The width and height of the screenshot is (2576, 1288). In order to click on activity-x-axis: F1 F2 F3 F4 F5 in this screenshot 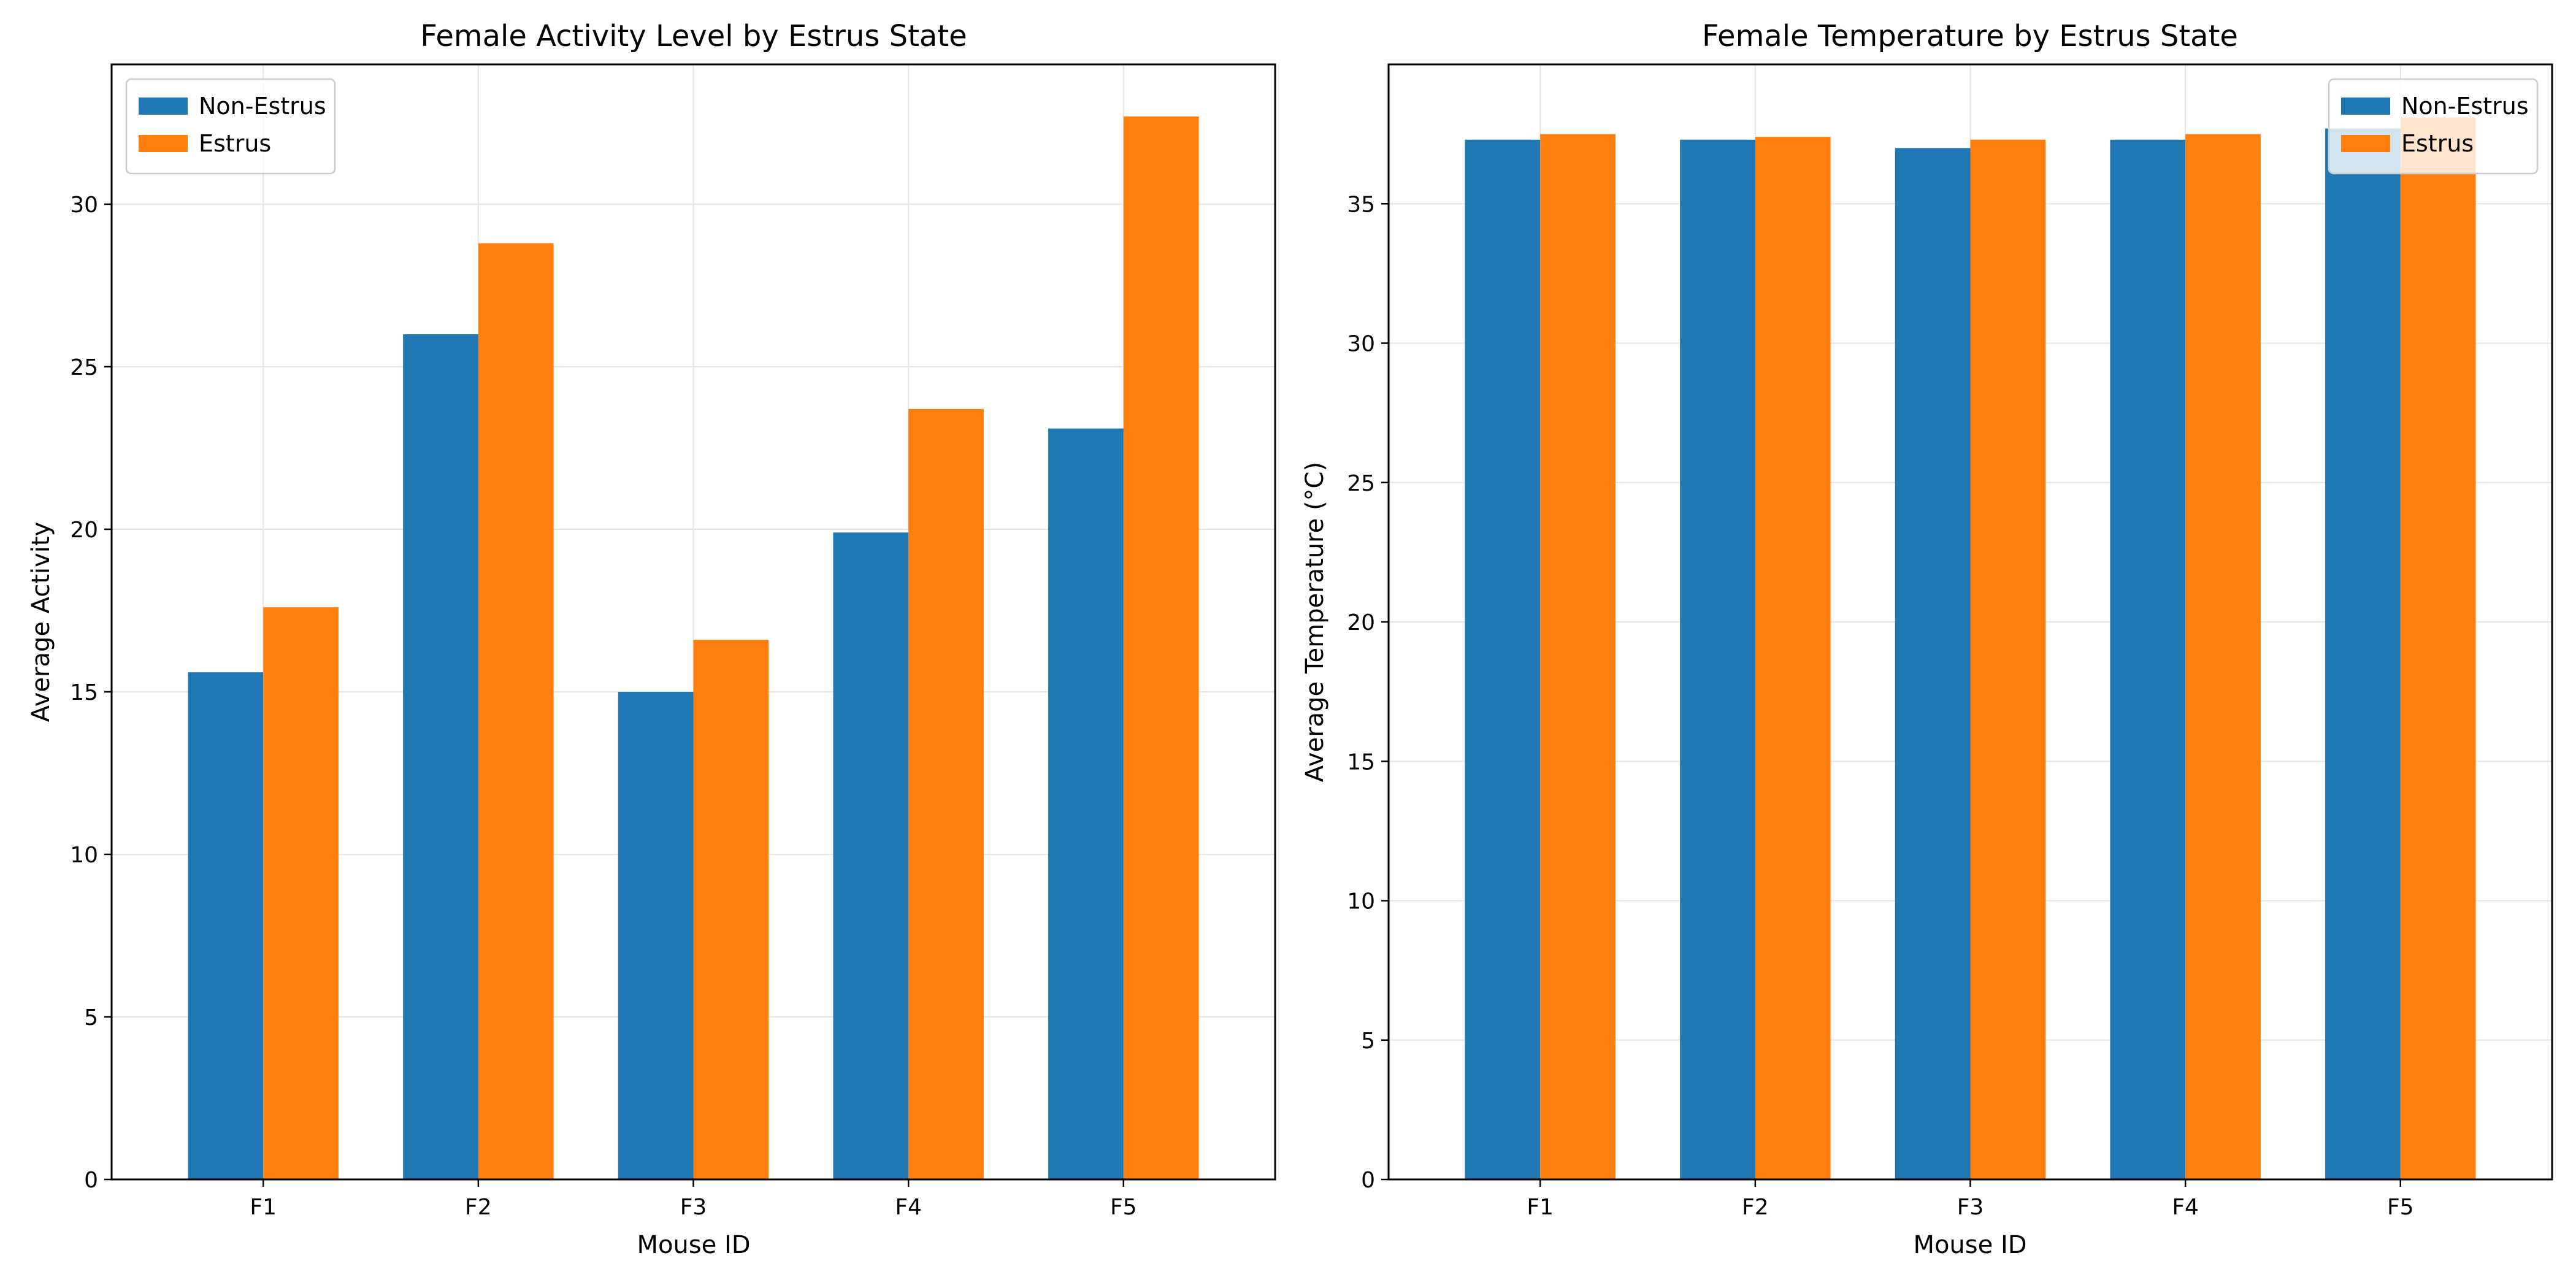, I will do `click(693, 1199)`.